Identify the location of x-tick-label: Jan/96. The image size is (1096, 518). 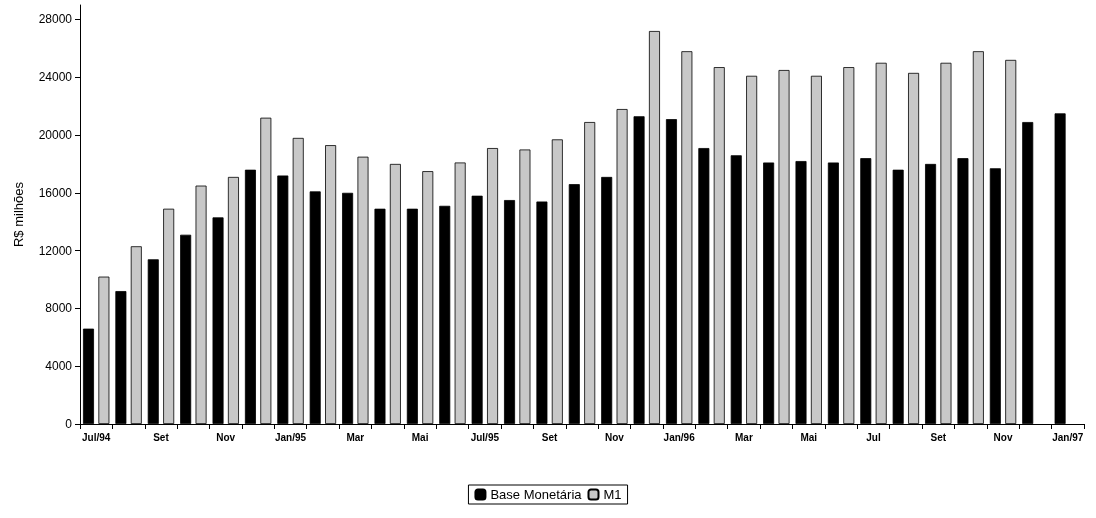
(679, 437).